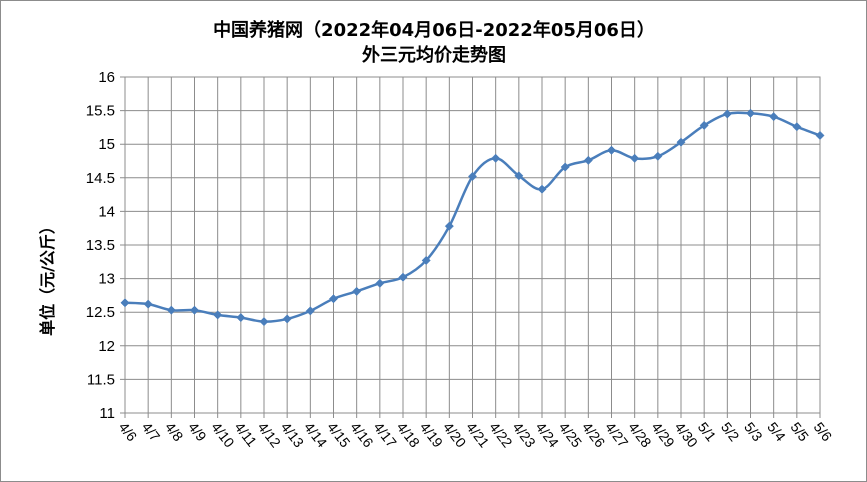  Describe the element at coordinates (197, 431) in the screenshot. I see `x-tick-label: 4/9` at that location.